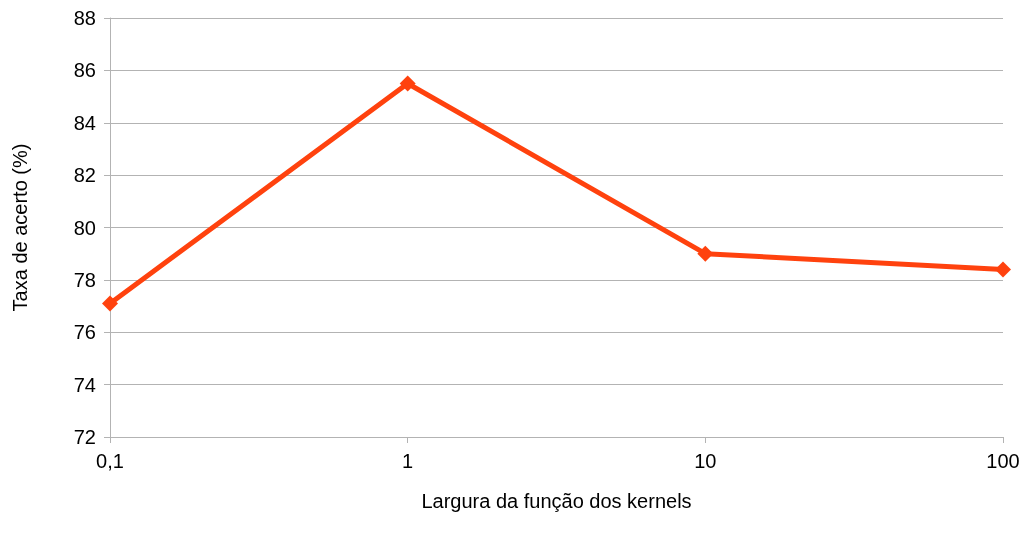 This screenshot has height=533, width=1029. What do you see at coordinates (705, 461) in the screenshot?
I see `x-tick-label: 10` at bounding box center [705, 461].